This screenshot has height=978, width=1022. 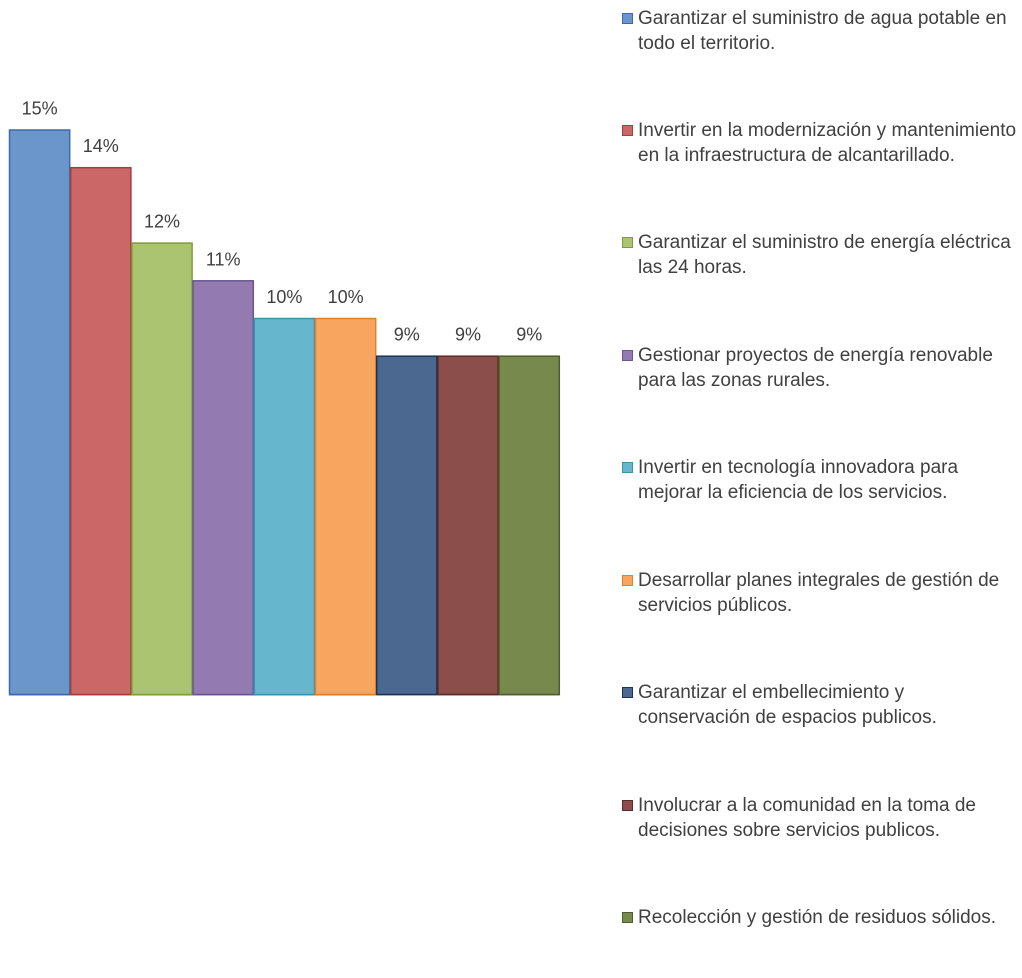 What do you see at coordinates (223, 259) in the screenshot?
I see `data-label: 11%` at bounding box center [223, 259].